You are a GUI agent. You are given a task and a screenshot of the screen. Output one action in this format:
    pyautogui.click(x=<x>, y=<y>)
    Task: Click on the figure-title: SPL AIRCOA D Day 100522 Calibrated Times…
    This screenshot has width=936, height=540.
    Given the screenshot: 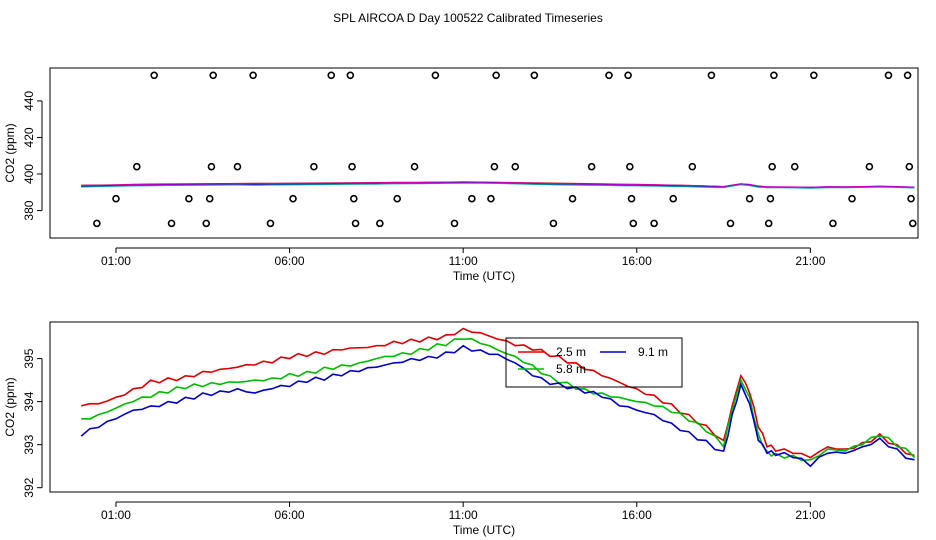 What is the action you would take?
    pyautogui.click(x=468, y=18)
    